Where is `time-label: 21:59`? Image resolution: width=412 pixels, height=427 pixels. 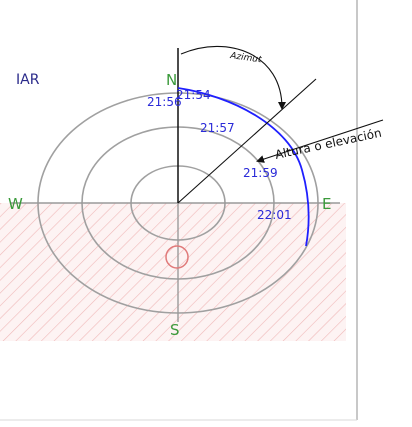 time-label: 21:59 is located at coordinates (260, 173).